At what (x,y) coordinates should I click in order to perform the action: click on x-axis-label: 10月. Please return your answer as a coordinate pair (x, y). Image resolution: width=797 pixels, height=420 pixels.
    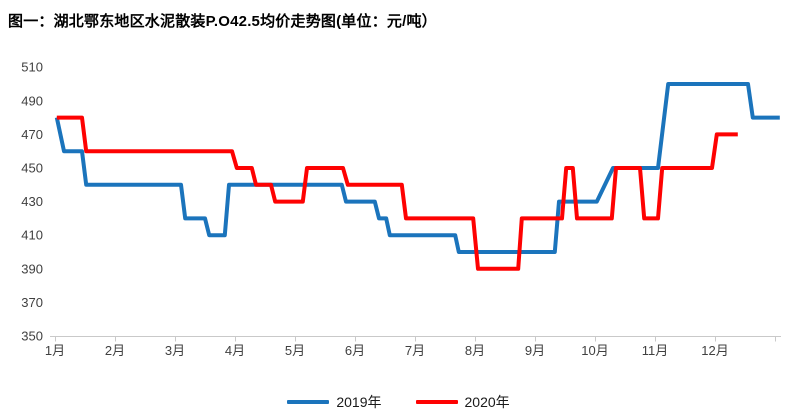
    Looking at the image, I should click on (594, 350).